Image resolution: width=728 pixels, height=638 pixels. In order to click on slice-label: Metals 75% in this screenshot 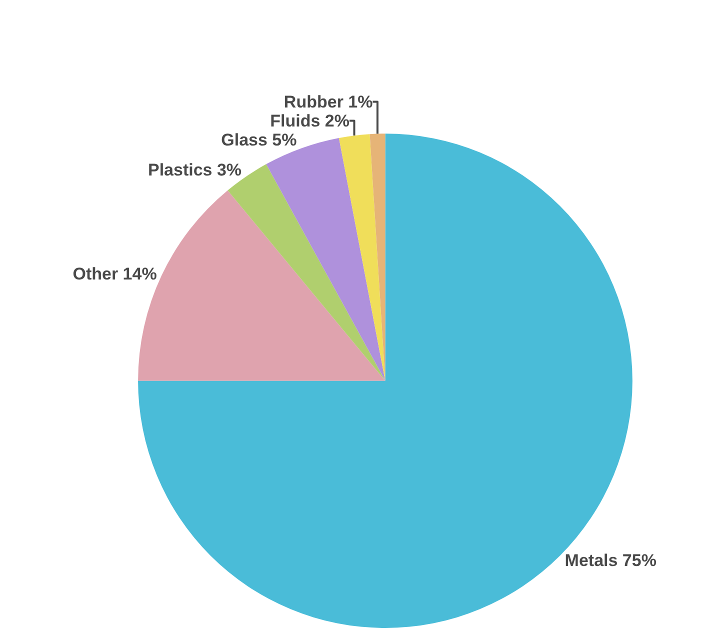, I will do `click(610, 560)`.